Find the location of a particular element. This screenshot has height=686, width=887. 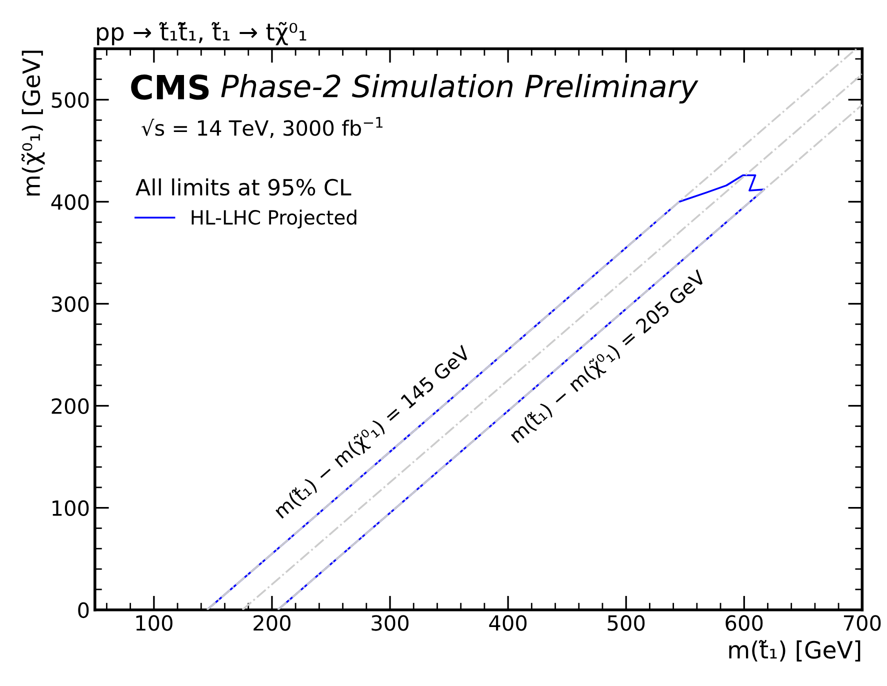

x-axis-title: m(t̃₁) [GeV] is located at coordinates (794, 651).